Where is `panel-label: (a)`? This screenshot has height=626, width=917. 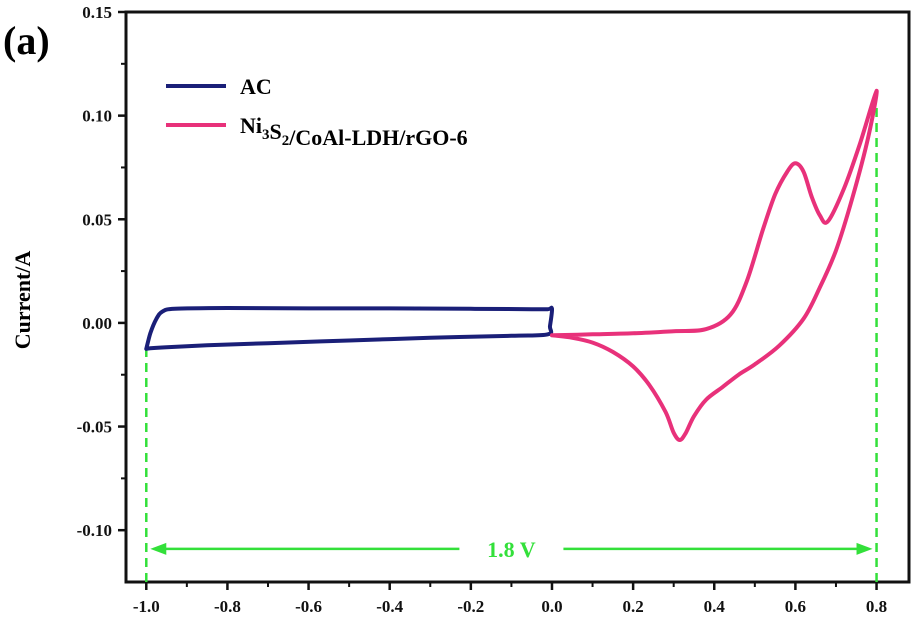 panel-label: (a) is located at coordinates (26, 40).